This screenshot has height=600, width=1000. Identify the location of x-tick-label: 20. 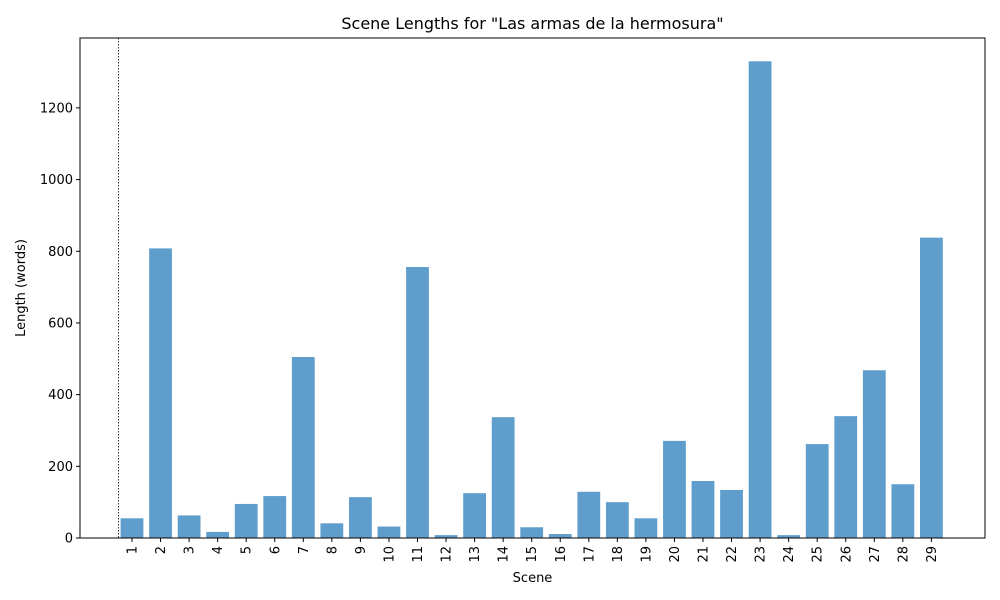
(675, 554).